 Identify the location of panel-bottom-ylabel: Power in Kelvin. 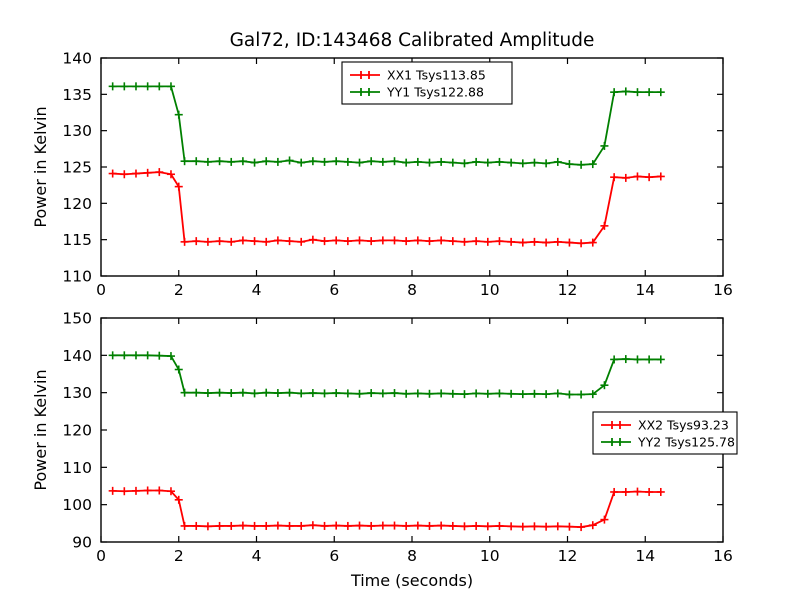
(40, 429).